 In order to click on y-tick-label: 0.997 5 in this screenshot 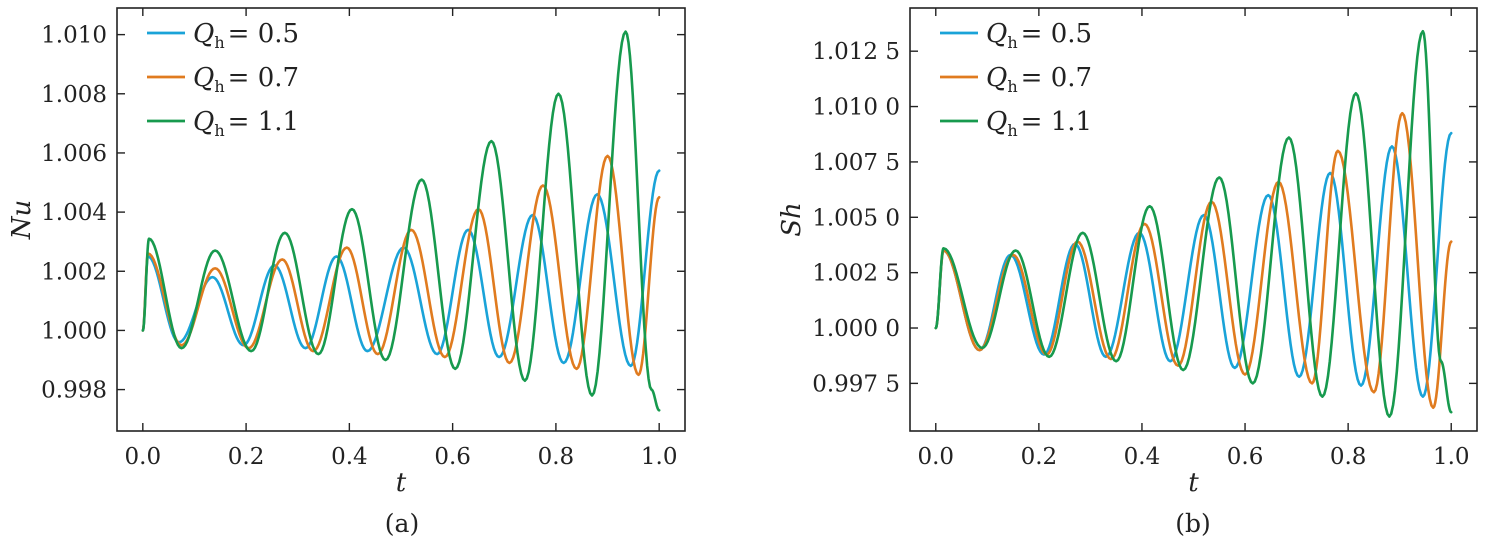, I will do `click(856, 384)`.